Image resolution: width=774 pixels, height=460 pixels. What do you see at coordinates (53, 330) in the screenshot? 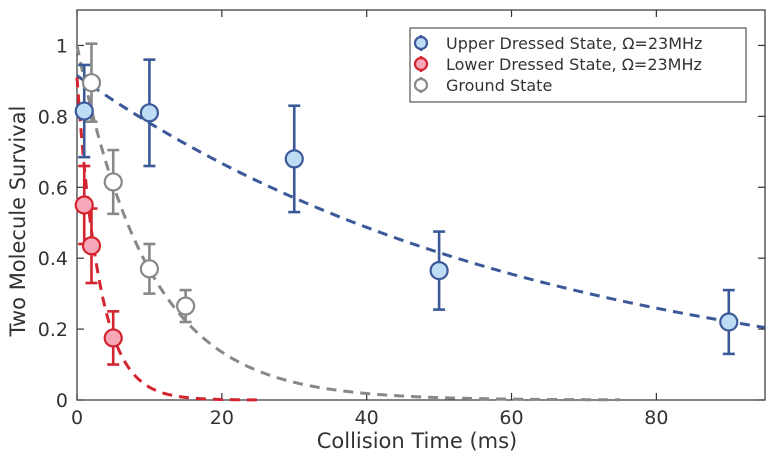
I see `y-tick-label: 0.2` at bounding box center [53, 330].